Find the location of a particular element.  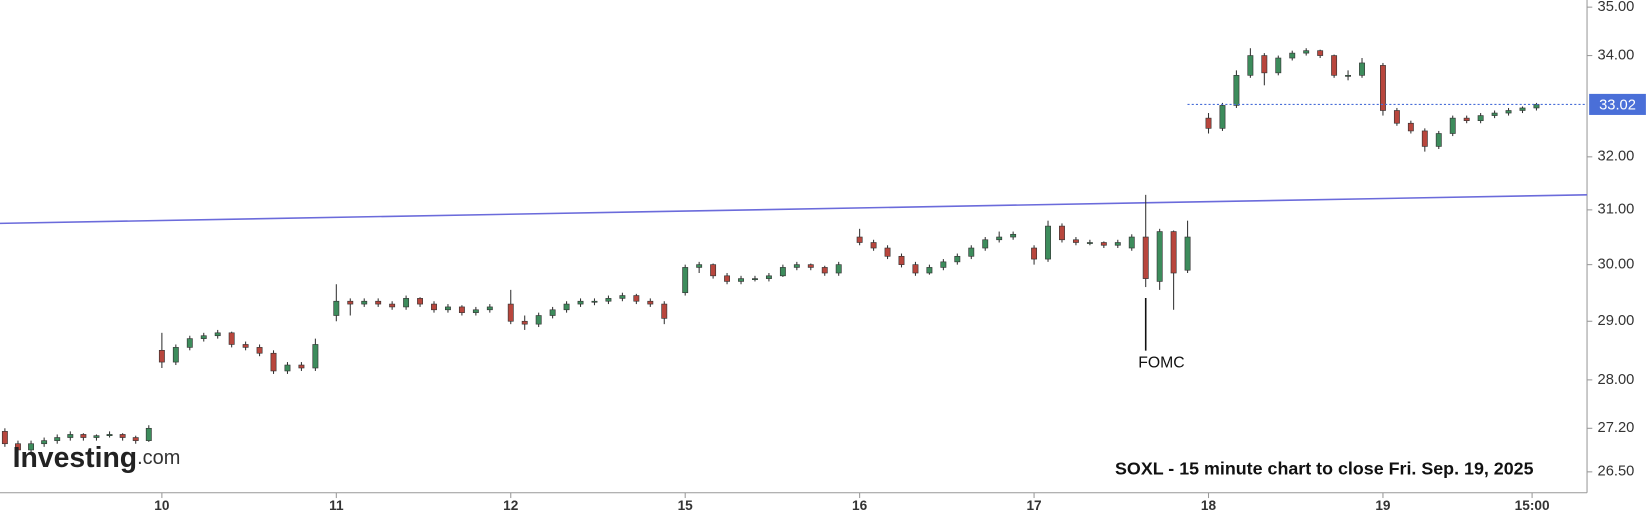

x-tick-label: 16 is located at coordinates (860, 505).